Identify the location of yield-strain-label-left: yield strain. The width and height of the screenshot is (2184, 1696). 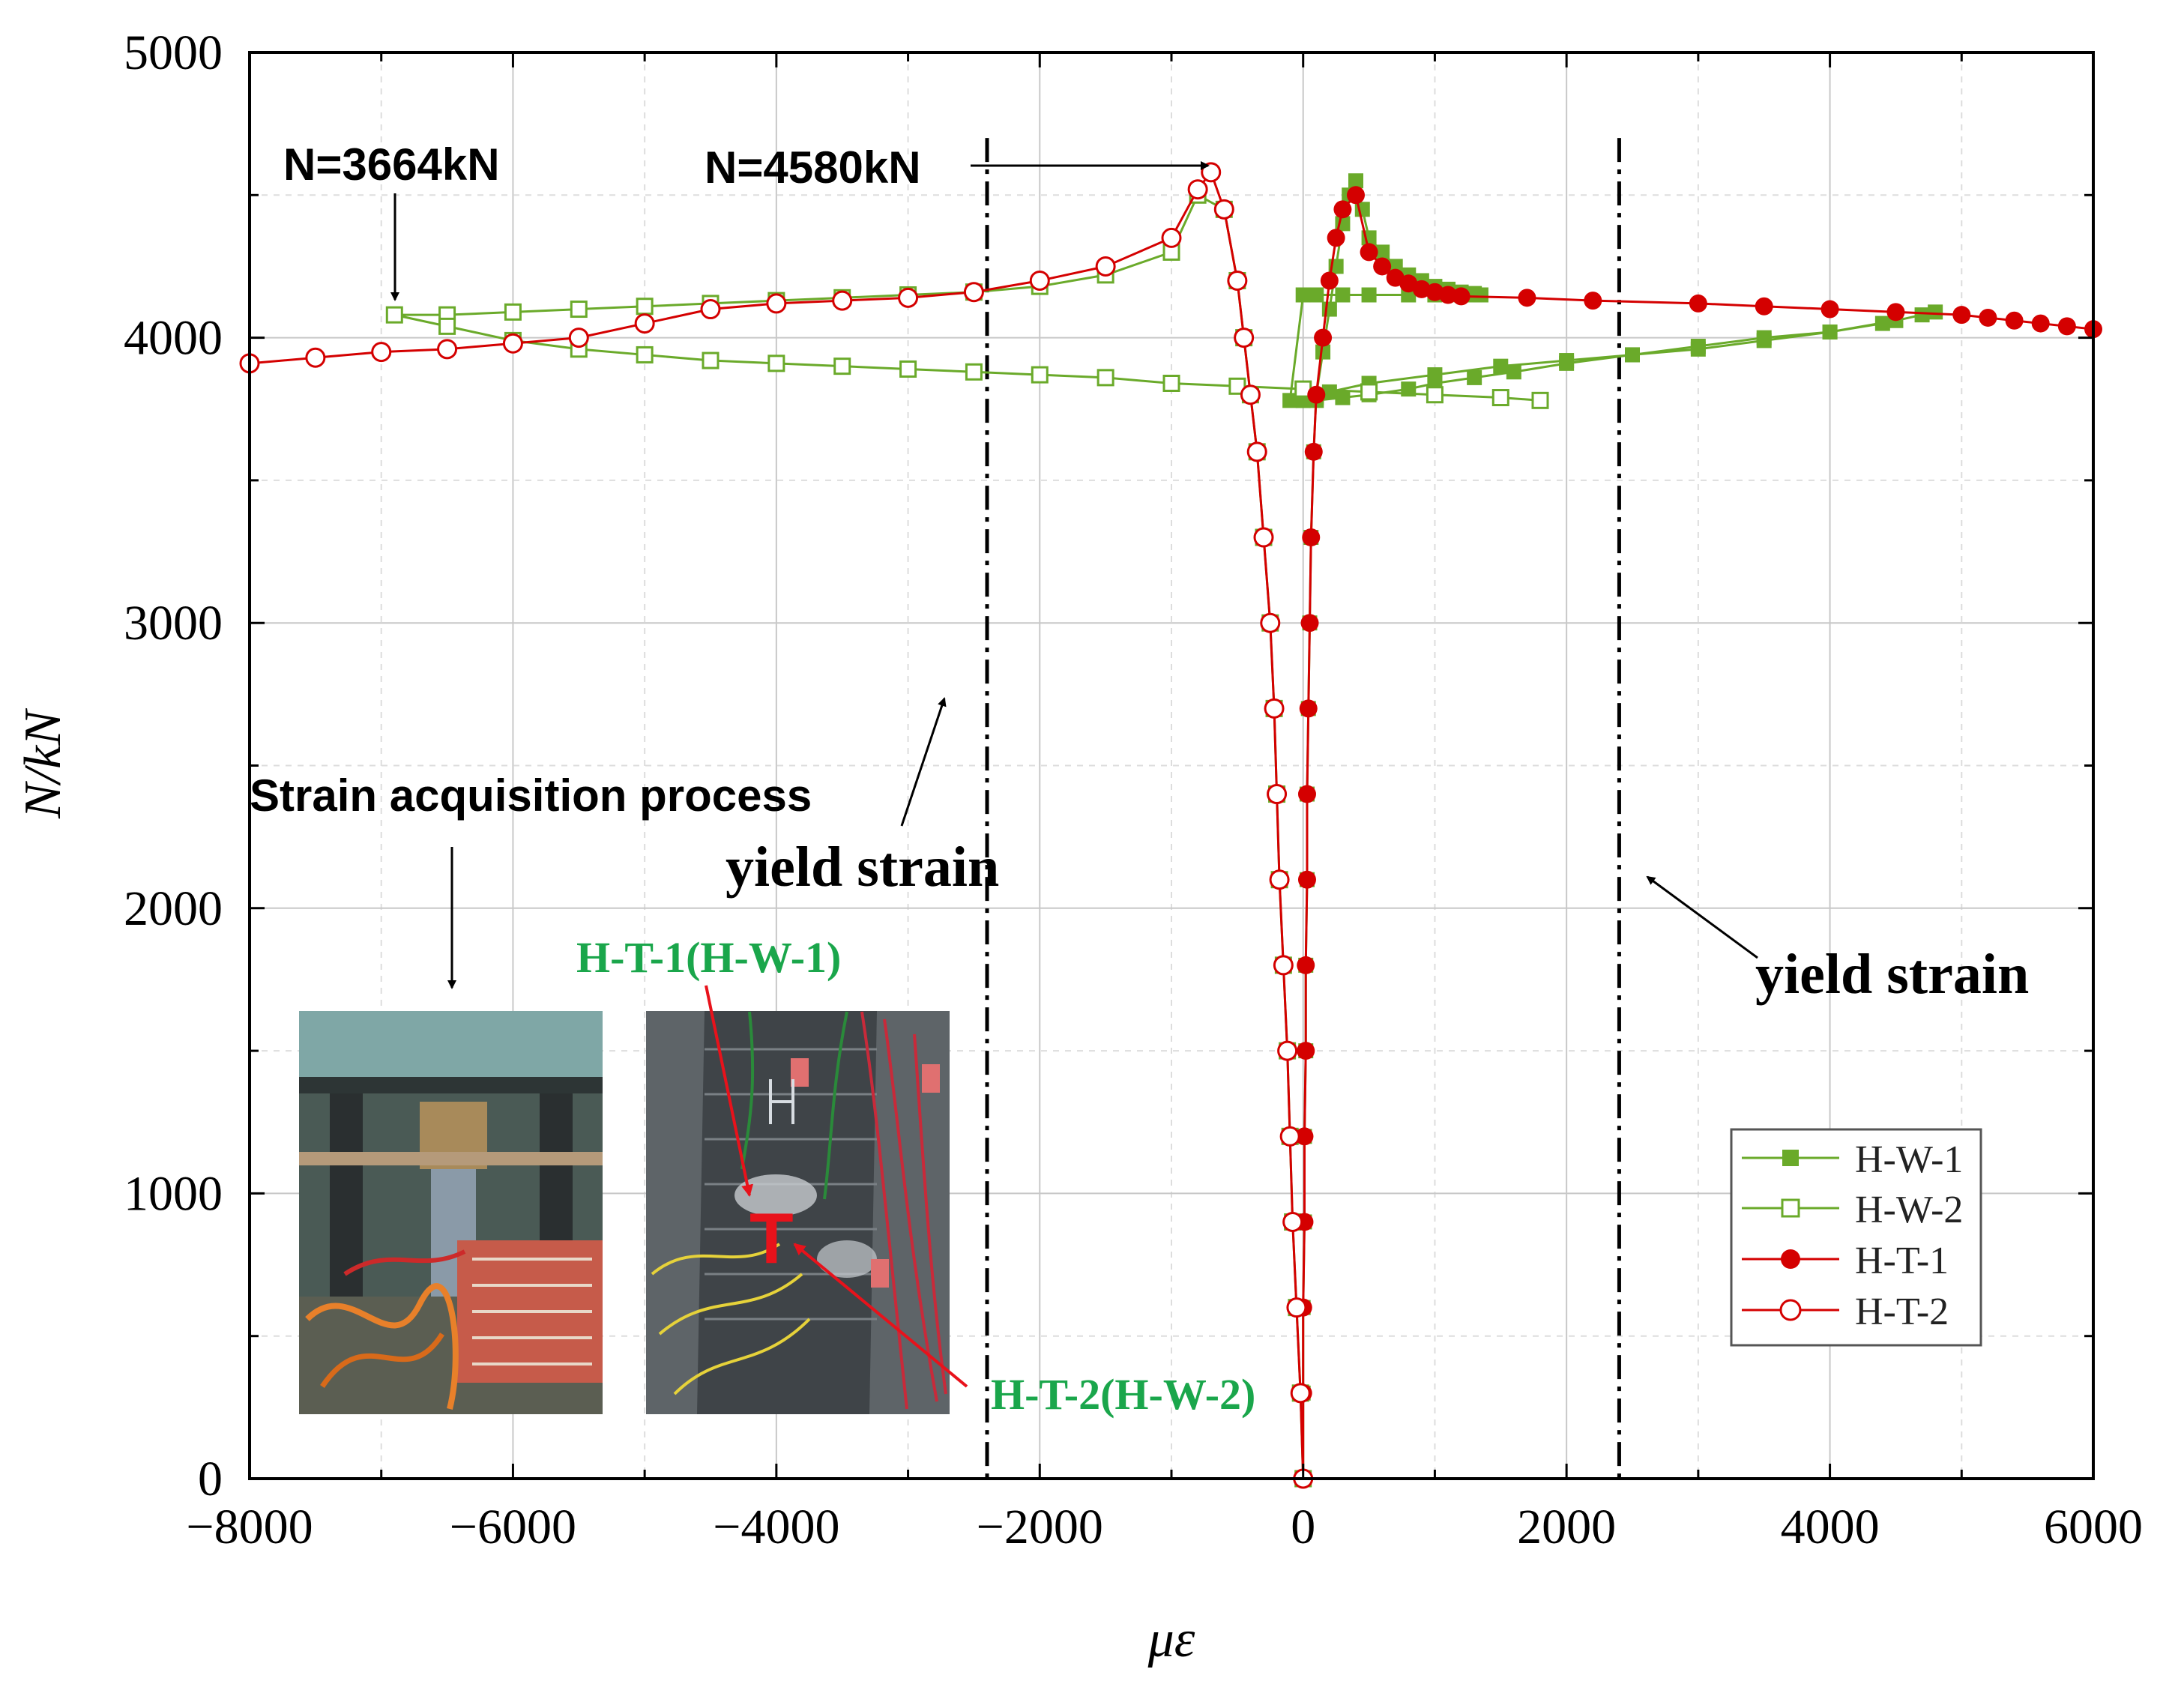
(862, 867).